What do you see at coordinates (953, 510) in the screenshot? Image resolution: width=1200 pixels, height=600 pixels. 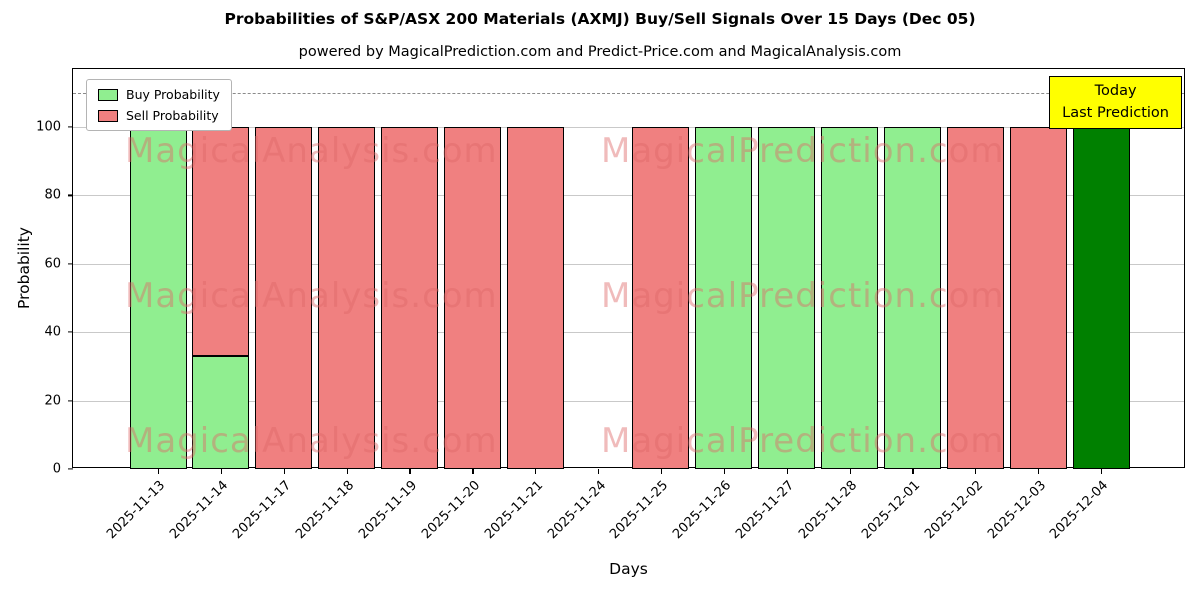 I see `x-tick-label: 2025-12-02` at bounding box center [953, 510].